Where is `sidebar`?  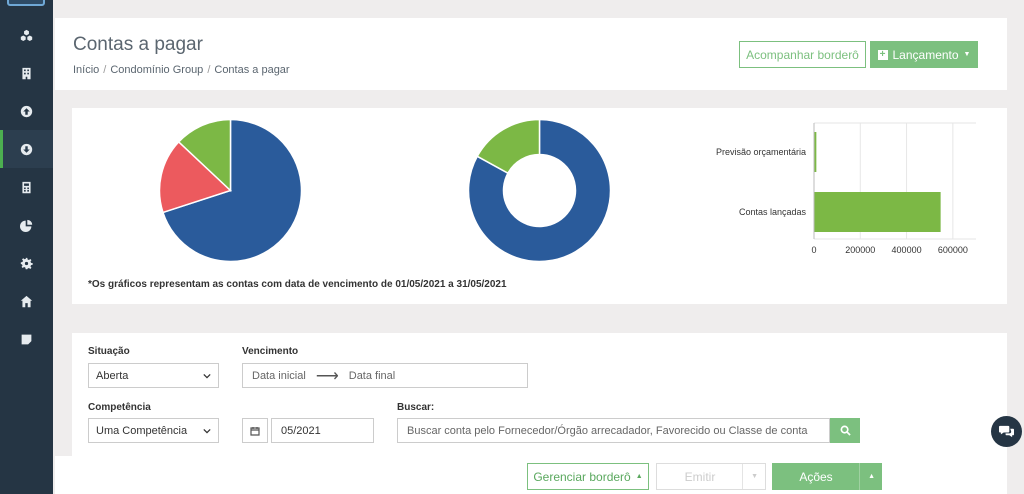
sidebar is located at coordinates (26, 247).